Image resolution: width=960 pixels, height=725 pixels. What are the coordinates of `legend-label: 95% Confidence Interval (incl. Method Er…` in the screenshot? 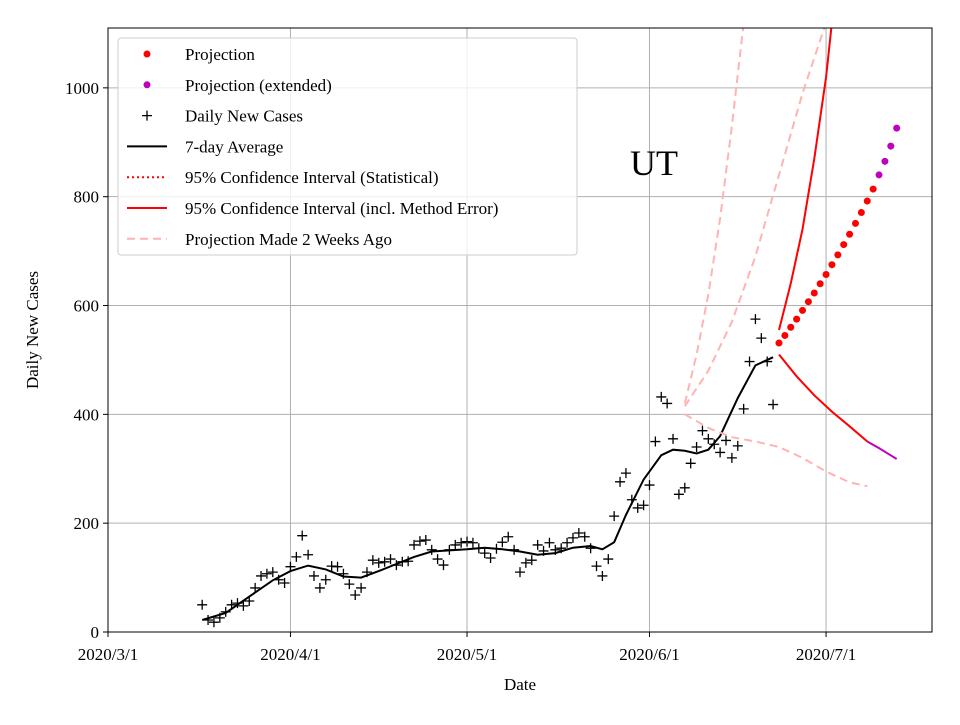 It's located at (341, 208).